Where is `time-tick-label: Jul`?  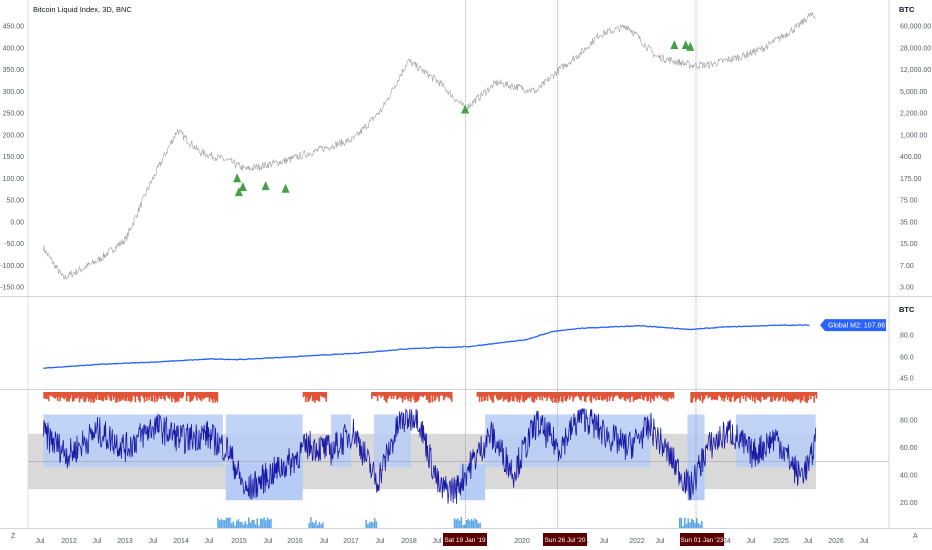 time-tick-label: Jul is located at coordinates (324, 541).